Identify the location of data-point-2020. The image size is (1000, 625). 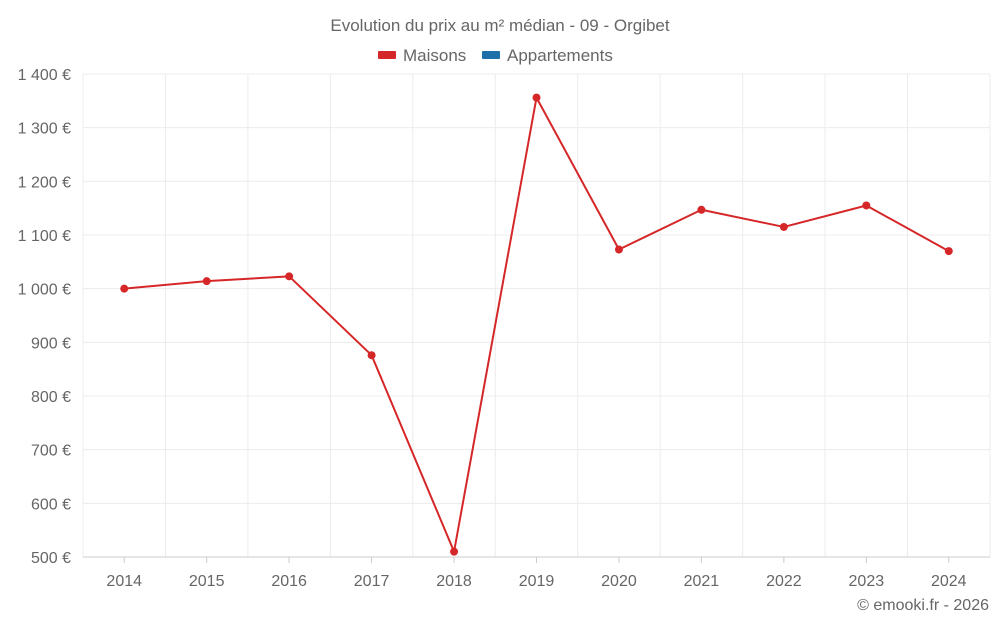
(618, 249).